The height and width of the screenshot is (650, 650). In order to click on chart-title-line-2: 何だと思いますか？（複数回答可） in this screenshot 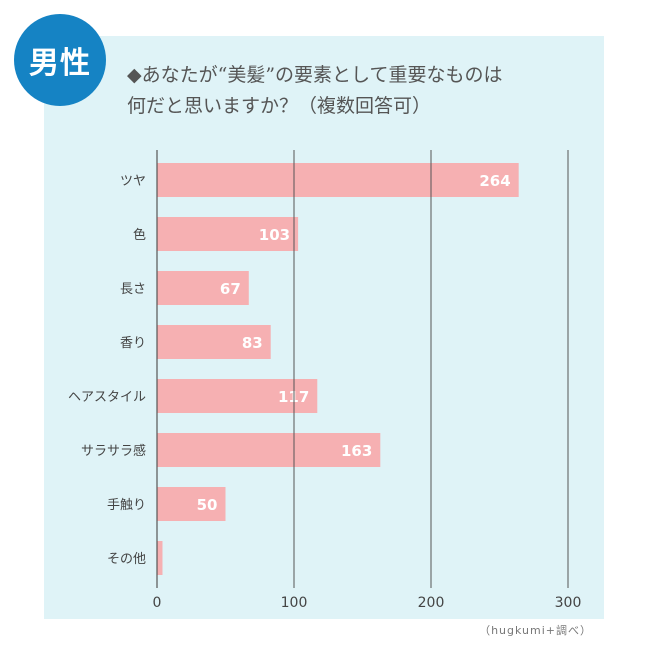, I will do `click(279, 106)`.